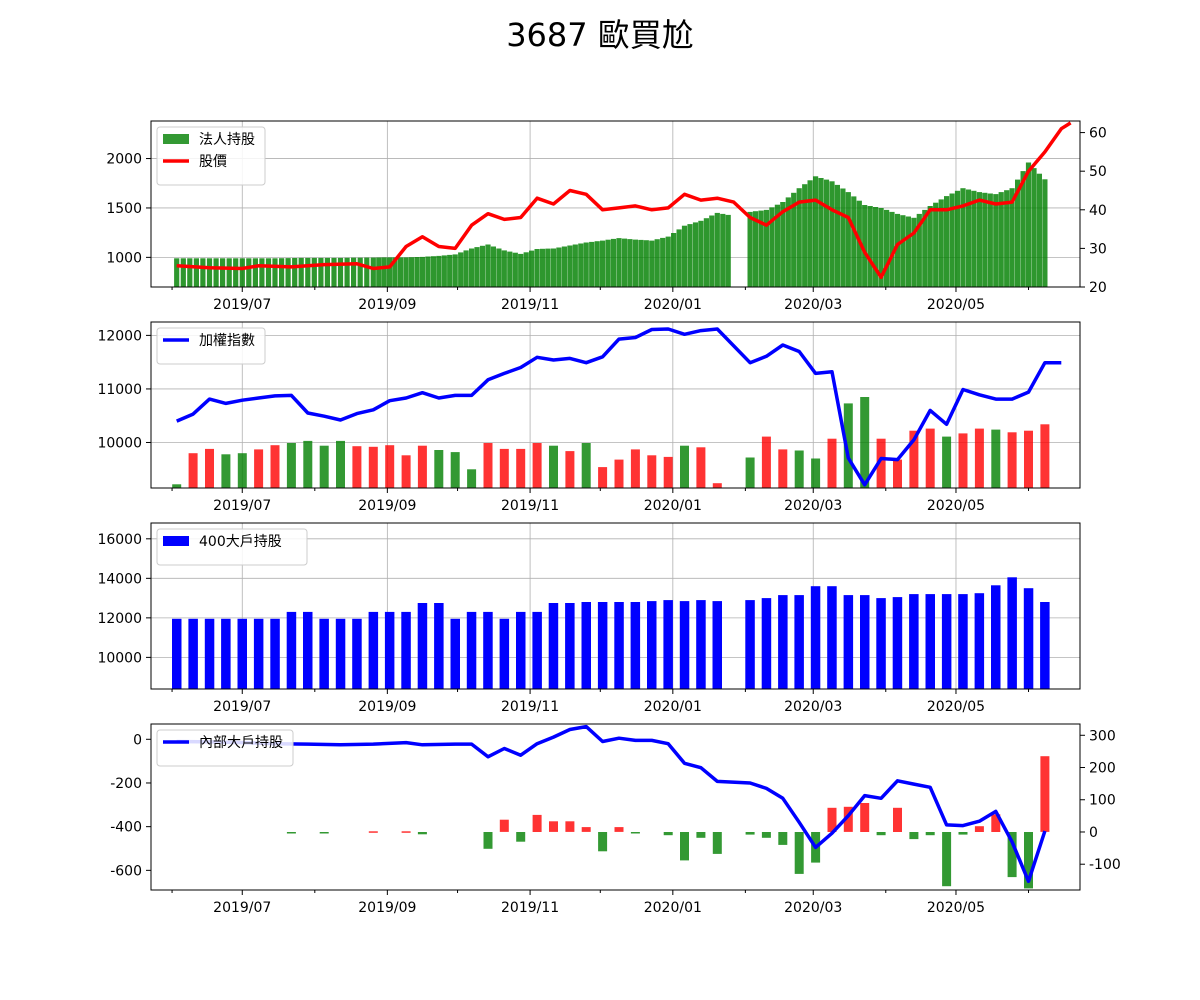 This screenshot has width=1200, height=1000. I want to click on y-tick-label: -600, so click(126, 871).